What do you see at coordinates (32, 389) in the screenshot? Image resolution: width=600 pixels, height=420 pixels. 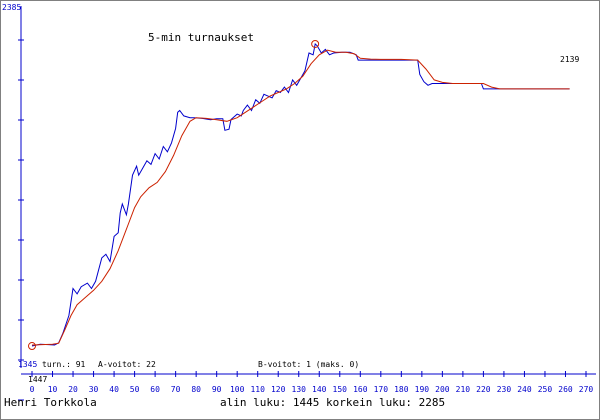 I see `x-tick-label-0: 0` at bounding box center [32, 389].